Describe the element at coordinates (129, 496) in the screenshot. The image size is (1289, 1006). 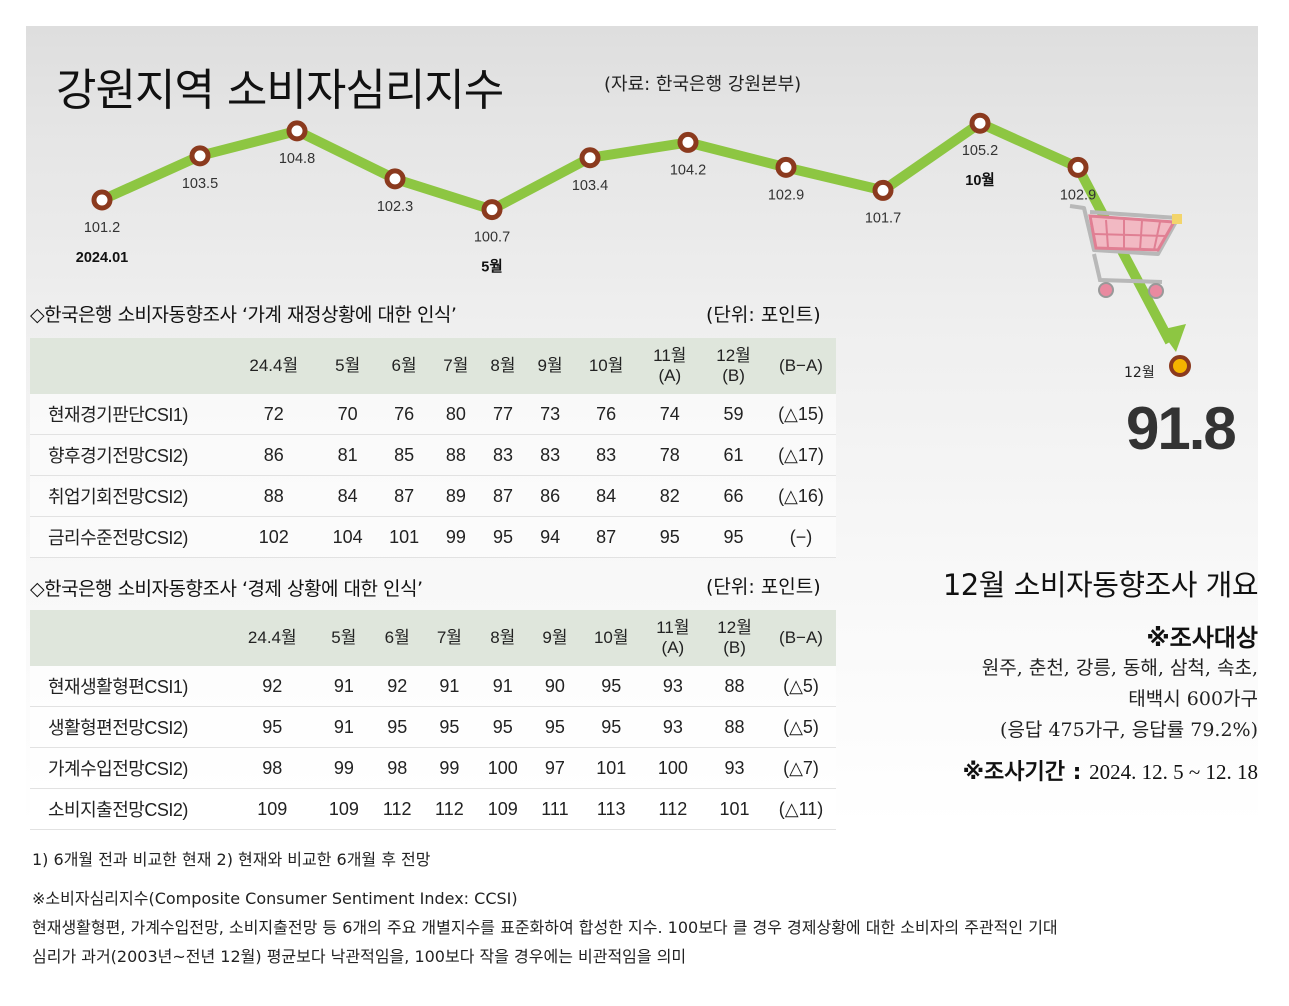
I see `row-label: 취업기회전망CSI2)` at that location.